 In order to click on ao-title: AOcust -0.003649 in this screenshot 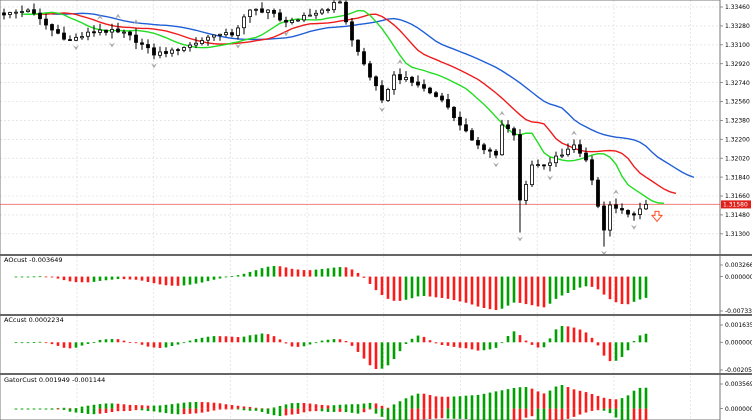, I will do `click(33, 260)`.